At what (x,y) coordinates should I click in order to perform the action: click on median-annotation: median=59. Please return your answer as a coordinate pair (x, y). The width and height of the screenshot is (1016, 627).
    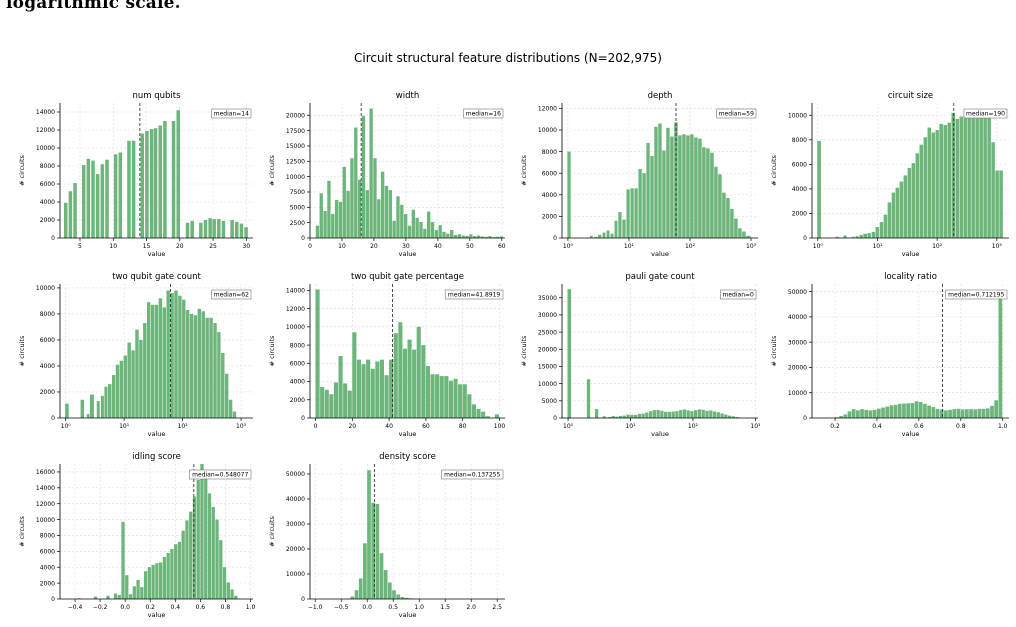
    Looking at the image, I should click on (736, 114).